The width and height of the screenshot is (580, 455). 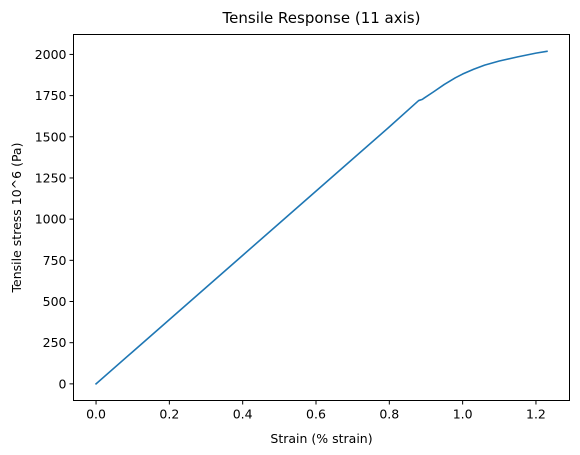 What do you see at coordinates (63, 383) in the screenshot?
I see `y-tick-label: 0` at bounding box center [63, 383].